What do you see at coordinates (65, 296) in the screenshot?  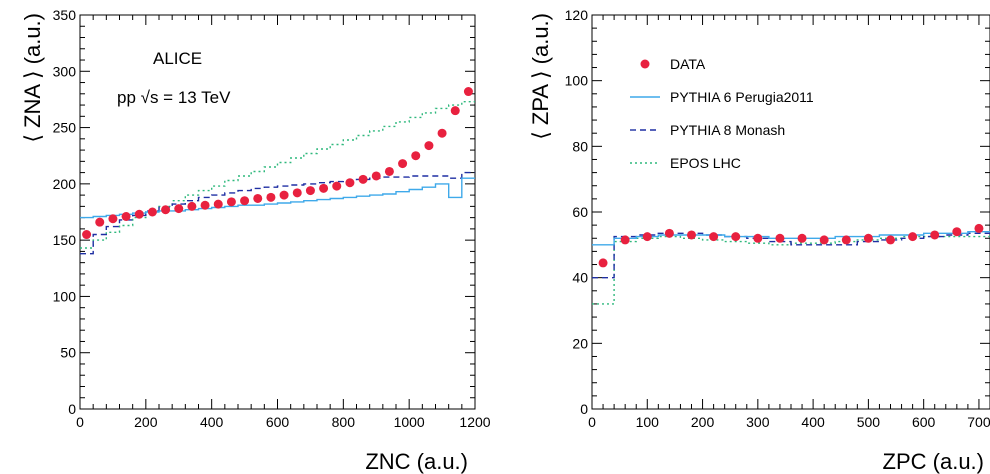 I see `left-y-tick-label: 100` at bounding box center [65, 296].